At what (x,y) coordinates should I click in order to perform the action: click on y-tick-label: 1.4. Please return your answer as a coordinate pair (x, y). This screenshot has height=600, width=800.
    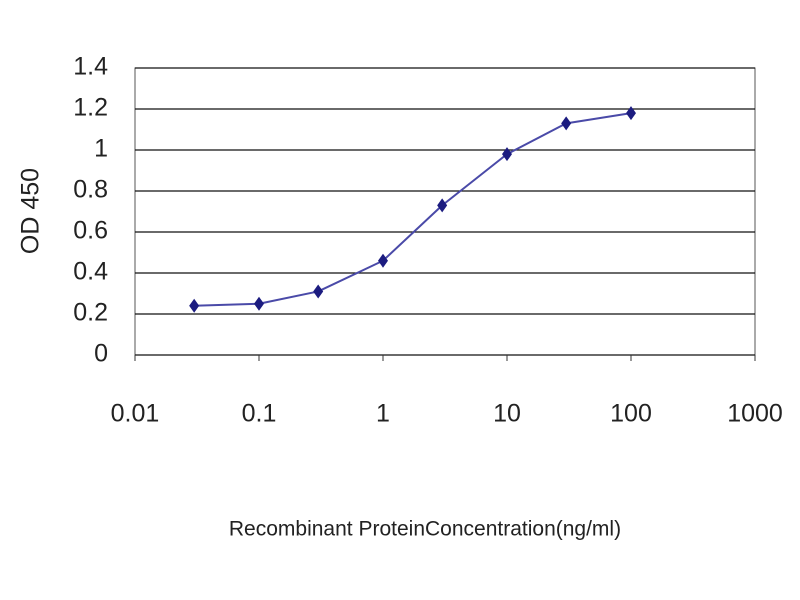
    Looking at the image, I should click on (90, 67).